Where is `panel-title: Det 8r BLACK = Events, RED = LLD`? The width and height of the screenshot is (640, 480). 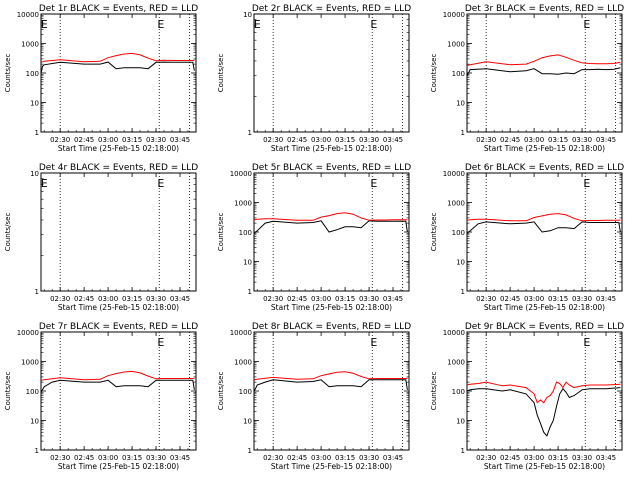 panel-title: Det 8r BLACK = Events, RED = LLD is located at coordinates (331, 327).